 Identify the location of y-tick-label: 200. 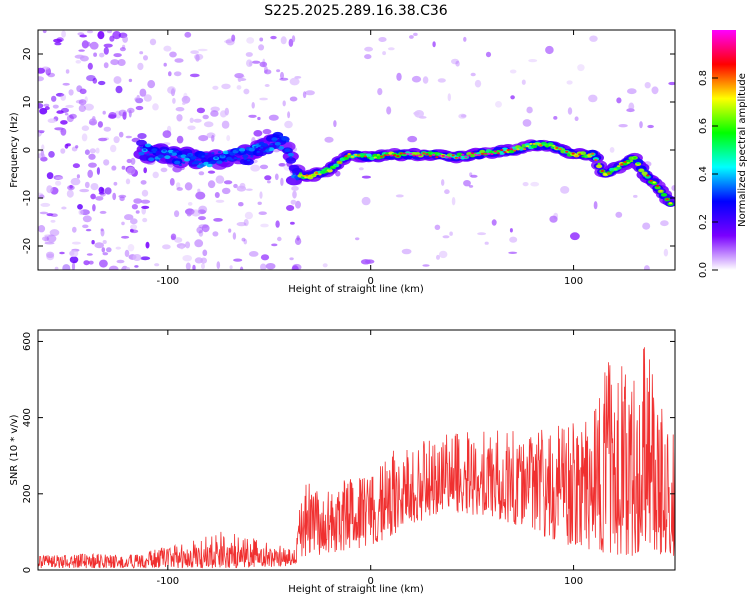
(27, 493).